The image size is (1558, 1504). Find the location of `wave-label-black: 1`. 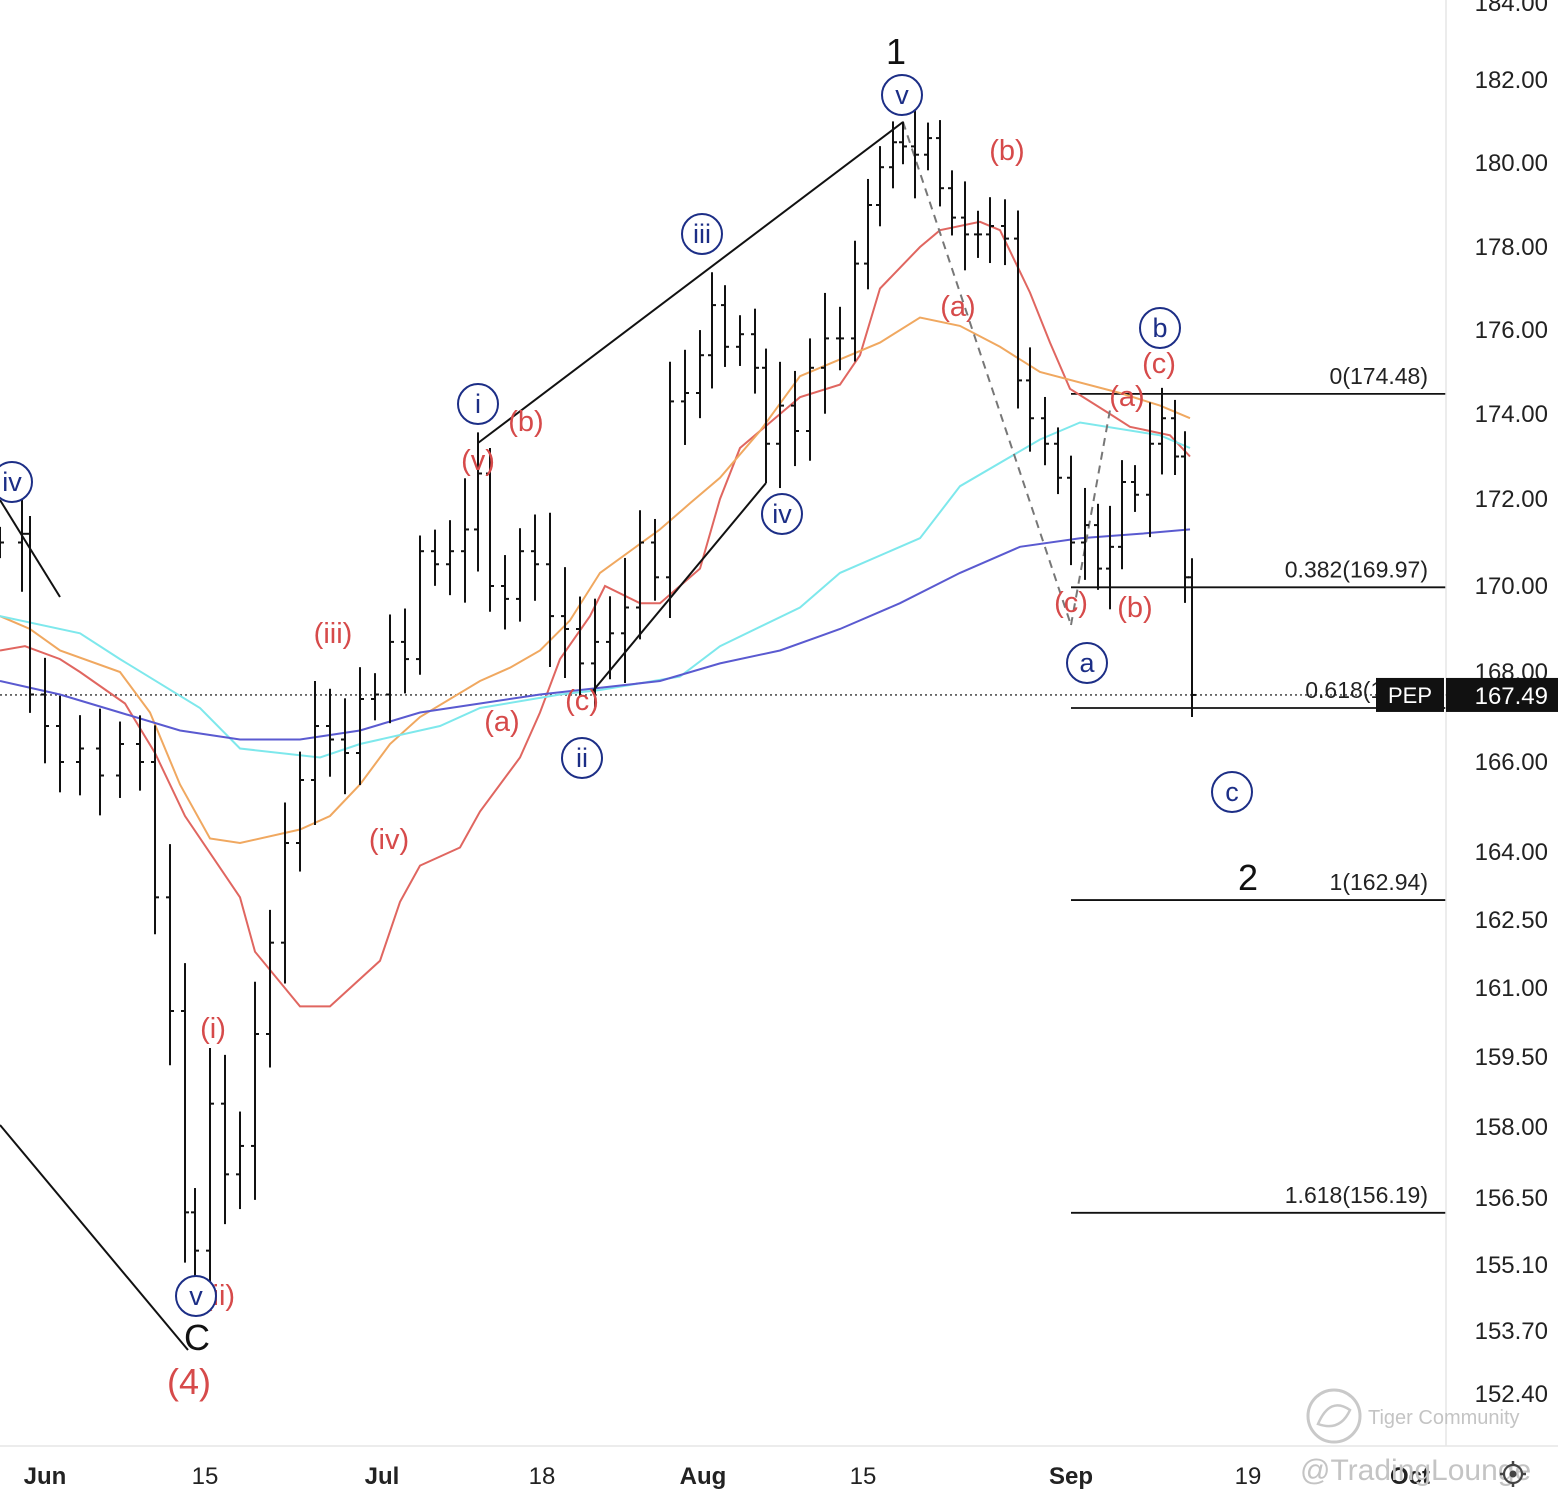

wave-label-black: 1 is located at coordinates (896, 51).